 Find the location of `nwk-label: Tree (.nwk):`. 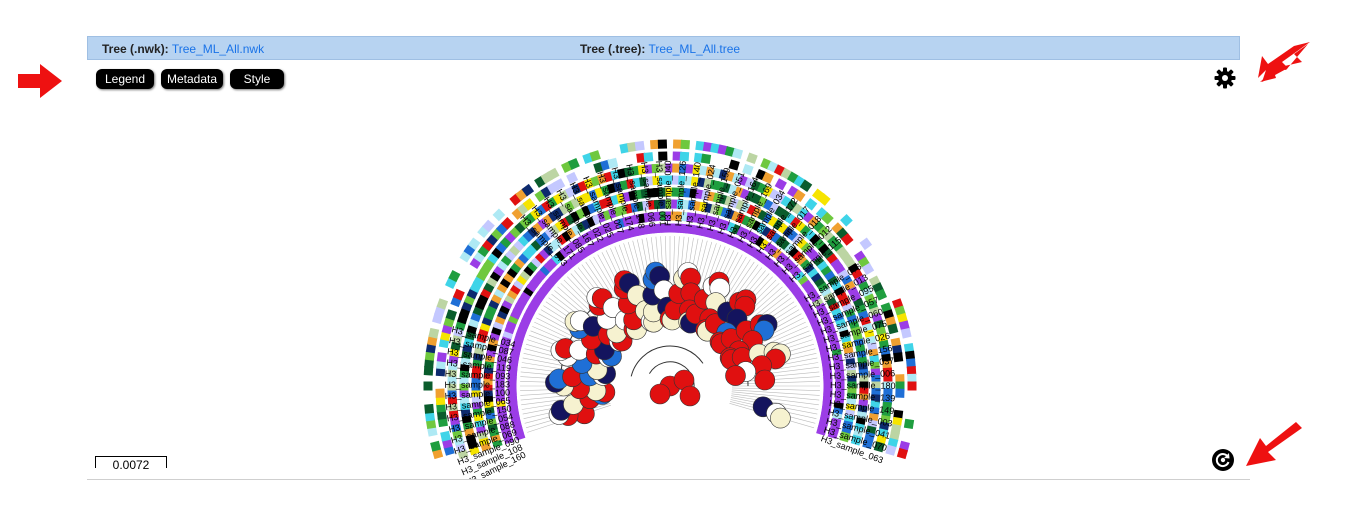

nwk-label: Tree (.nwk): is located at coordinates (135, 49).